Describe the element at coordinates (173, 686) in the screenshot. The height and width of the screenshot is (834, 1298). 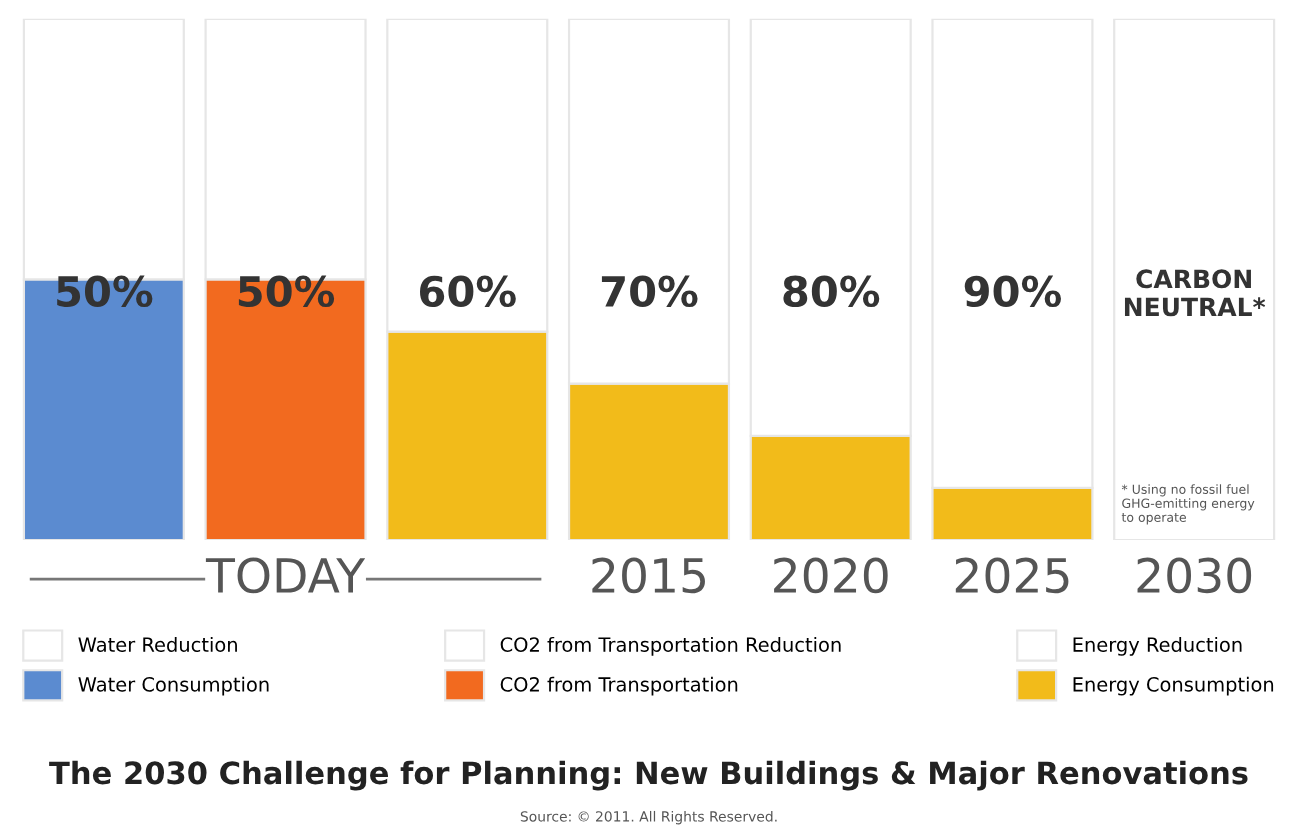
I see `legend-label: Water Consumption` at that location.